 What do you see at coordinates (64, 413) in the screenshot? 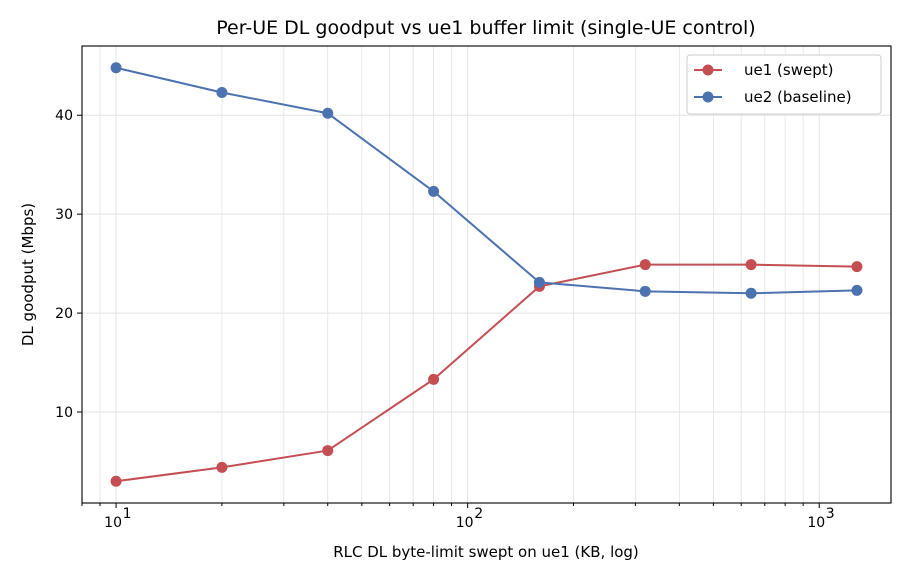
I see `y-tick-label: 10` at bounding box center [64, 413].